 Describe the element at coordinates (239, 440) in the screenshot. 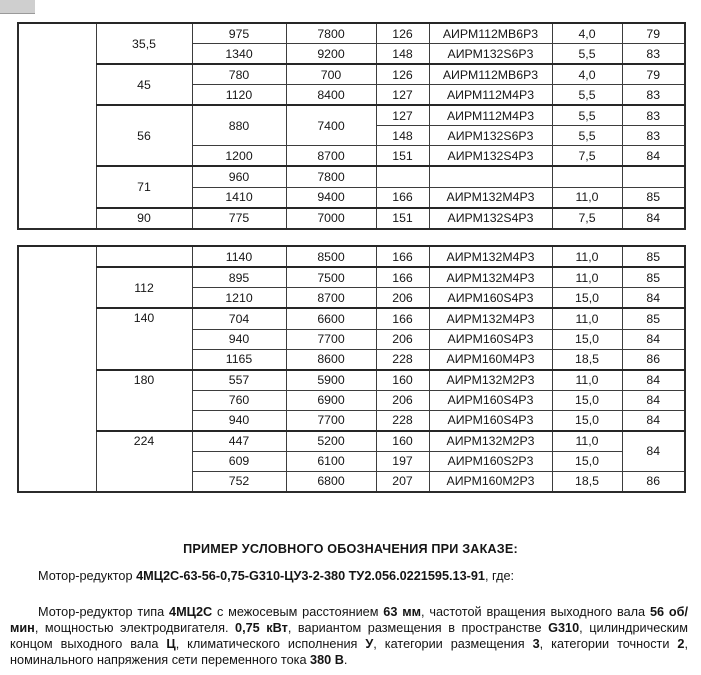

I see `value-cell: 447` at that location.